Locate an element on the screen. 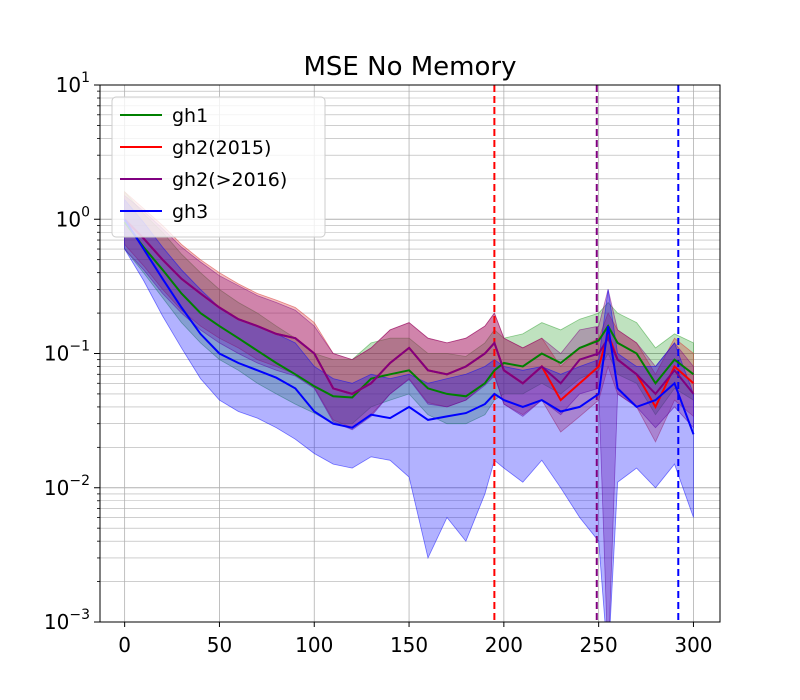 Image resolution: width=800 pixels, height=700 pixels. legend-box is located at coordinates (218, 167).